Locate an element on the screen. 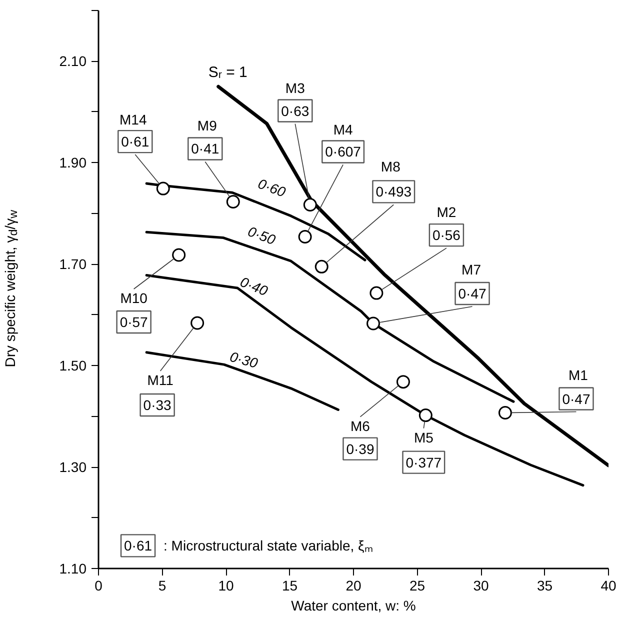  annotation: M2 is located at coordinates (446, 212).